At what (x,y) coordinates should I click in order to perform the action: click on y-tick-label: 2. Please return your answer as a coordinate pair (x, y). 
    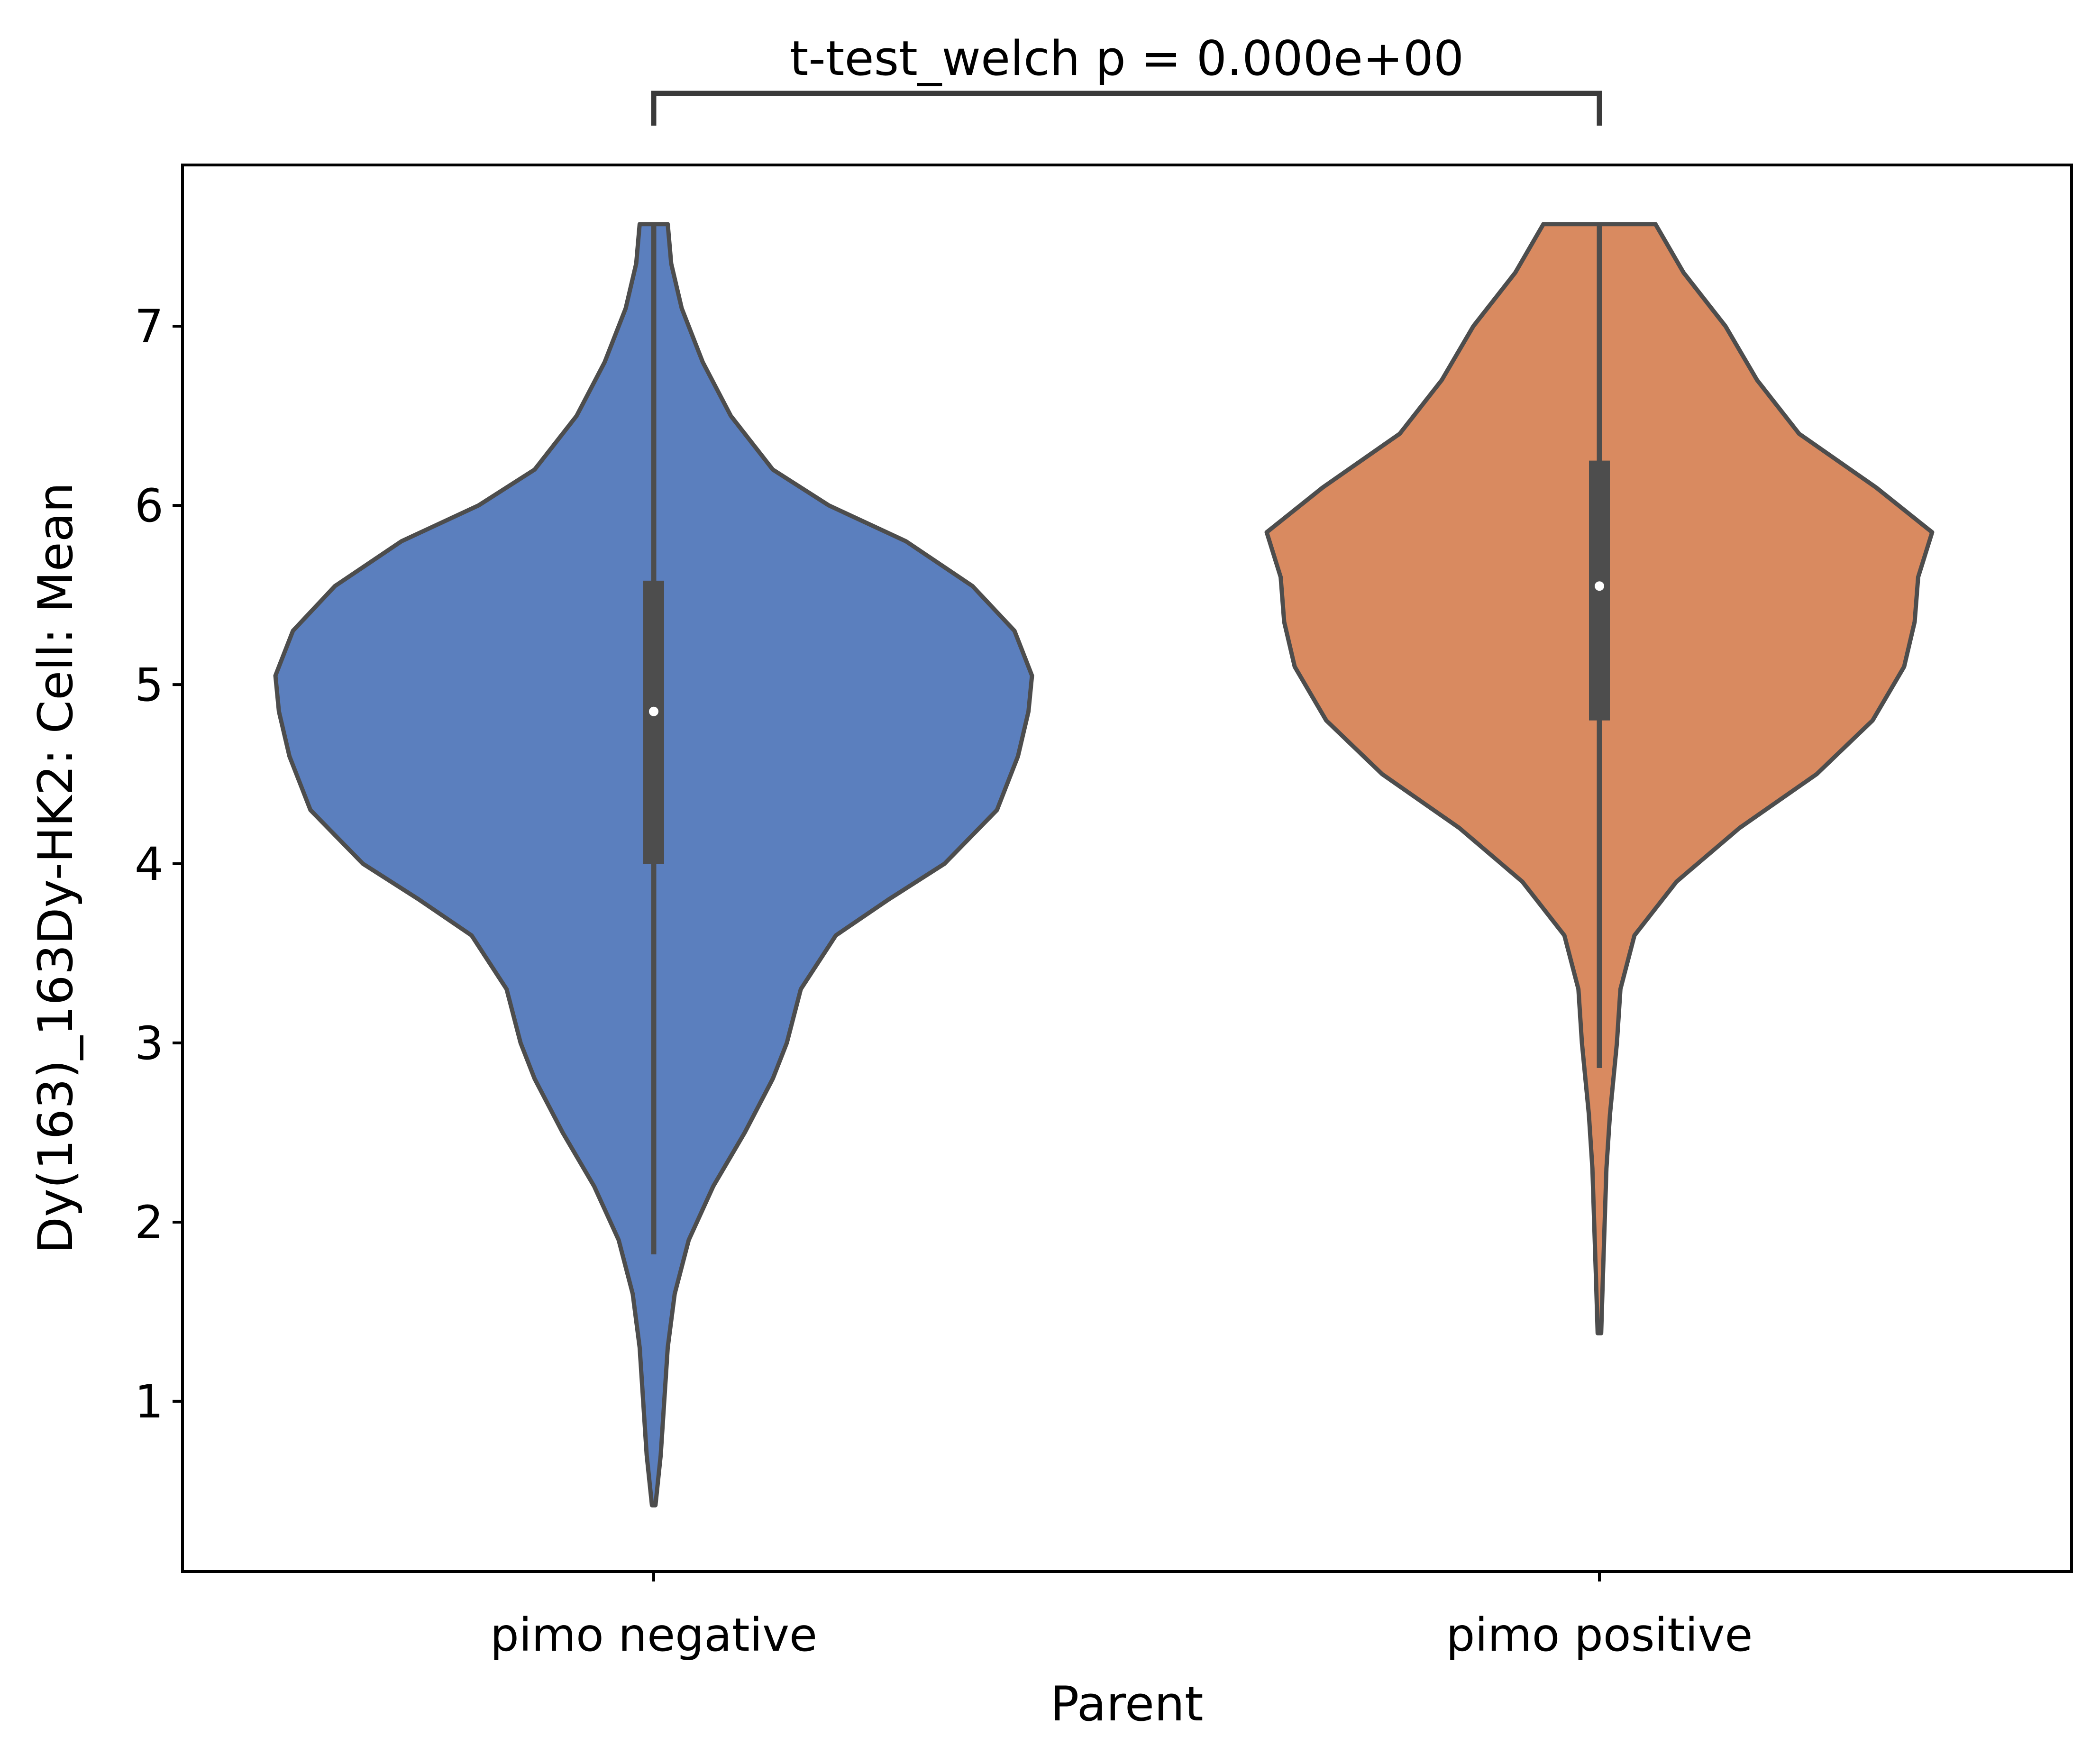
    Looking at the image, I should click on (149, 1222).